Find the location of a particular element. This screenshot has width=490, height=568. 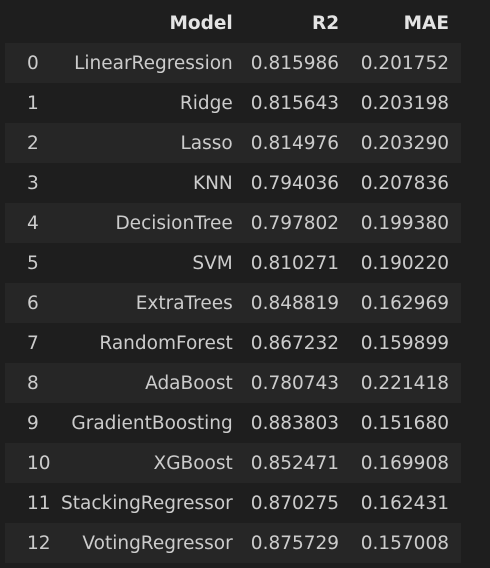

row-index: 2 is located at coordinates (28, 143).